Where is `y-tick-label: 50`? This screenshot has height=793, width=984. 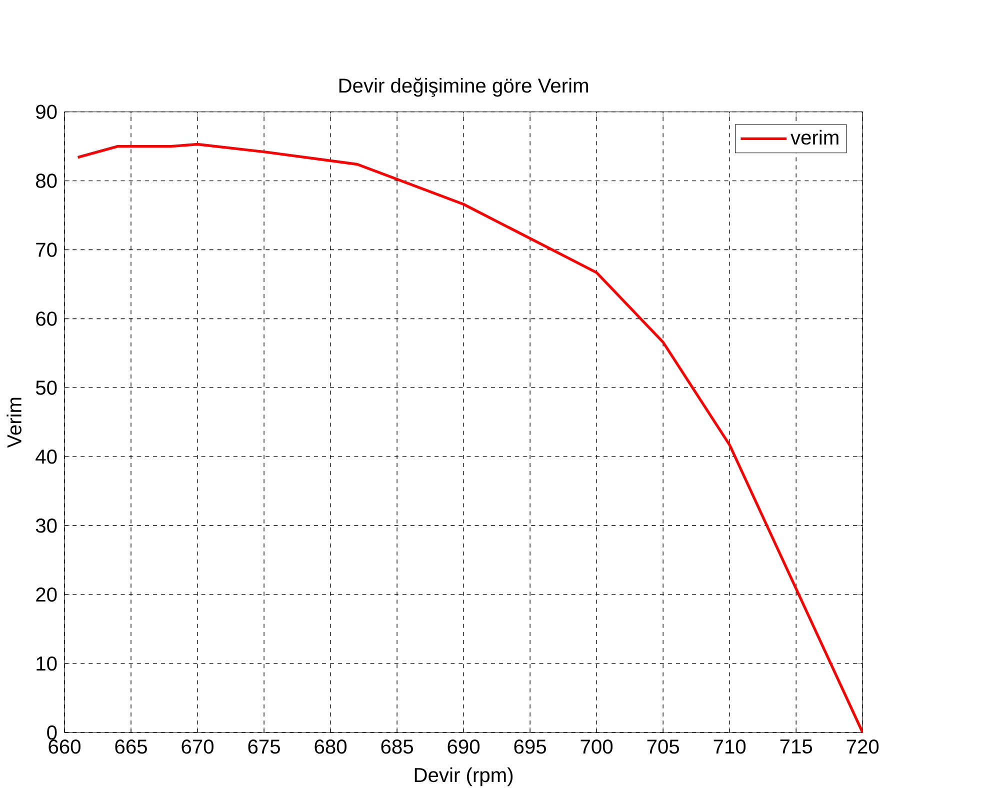
y-tick-label: 50 is located at coordinates (46, 387).